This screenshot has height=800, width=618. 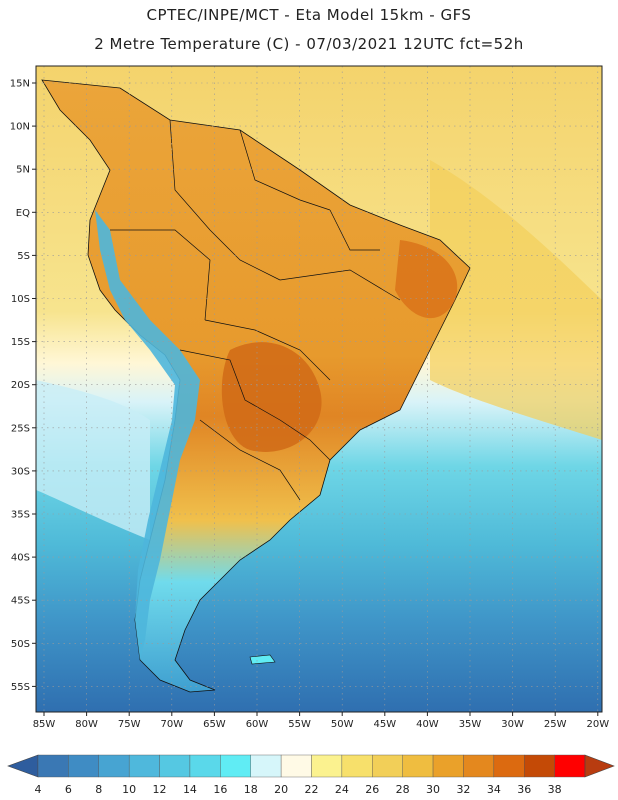 I want to click on colorbar-tick-label: 22, so click(x=312, y=789).